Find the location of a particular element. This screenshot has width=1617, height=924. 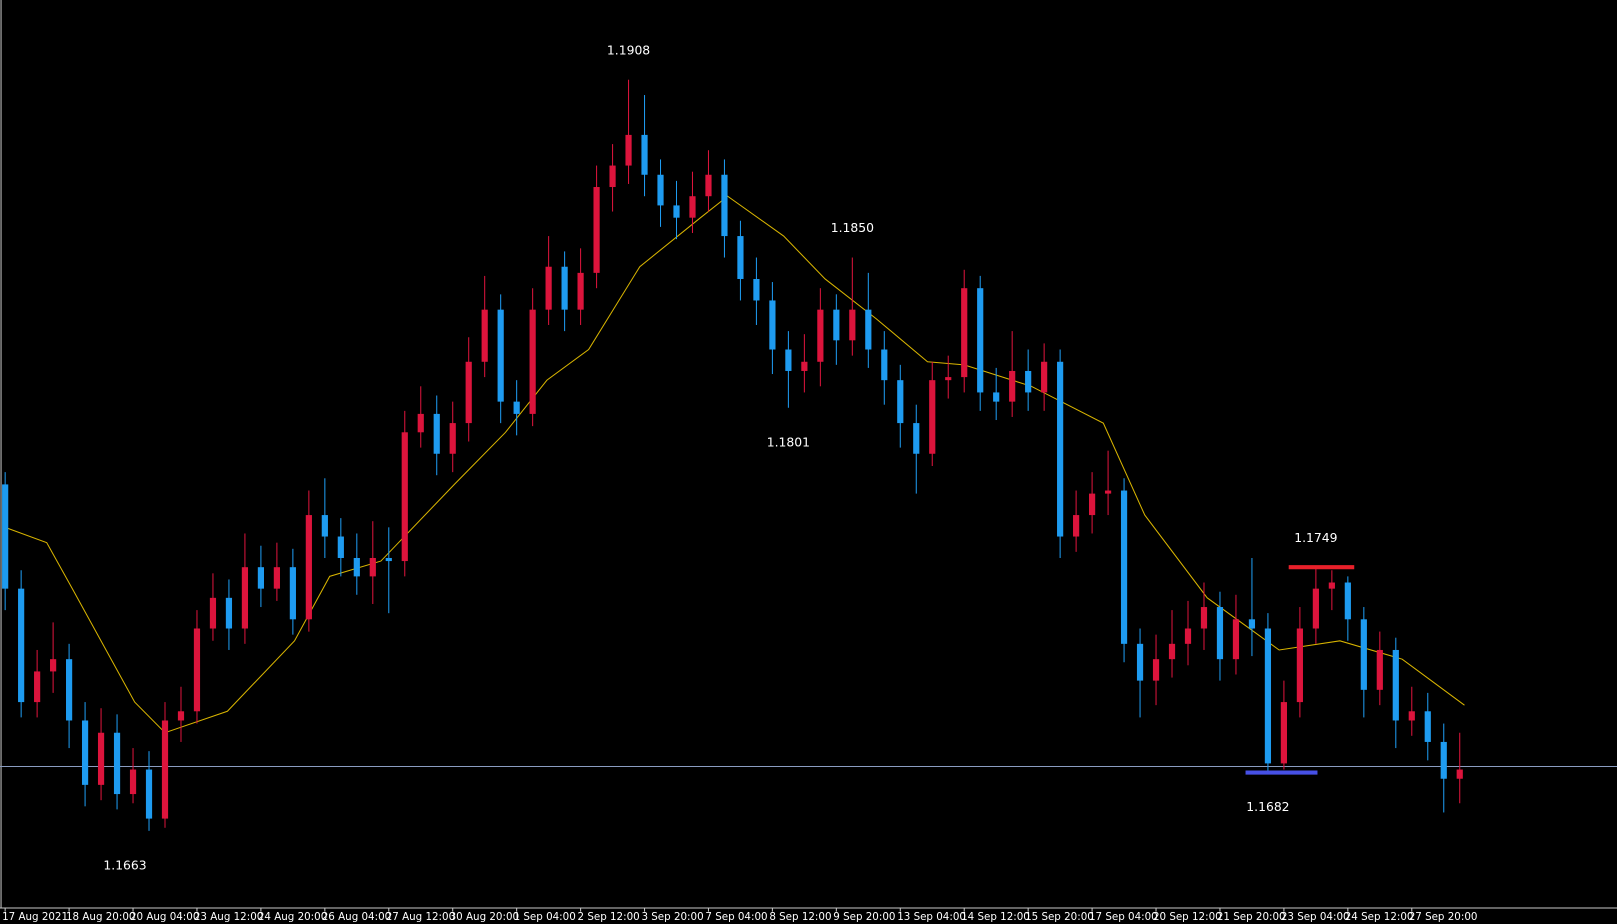

x-tick-label: 17 Sep 04:00 is located at coordinates (1123, 917).